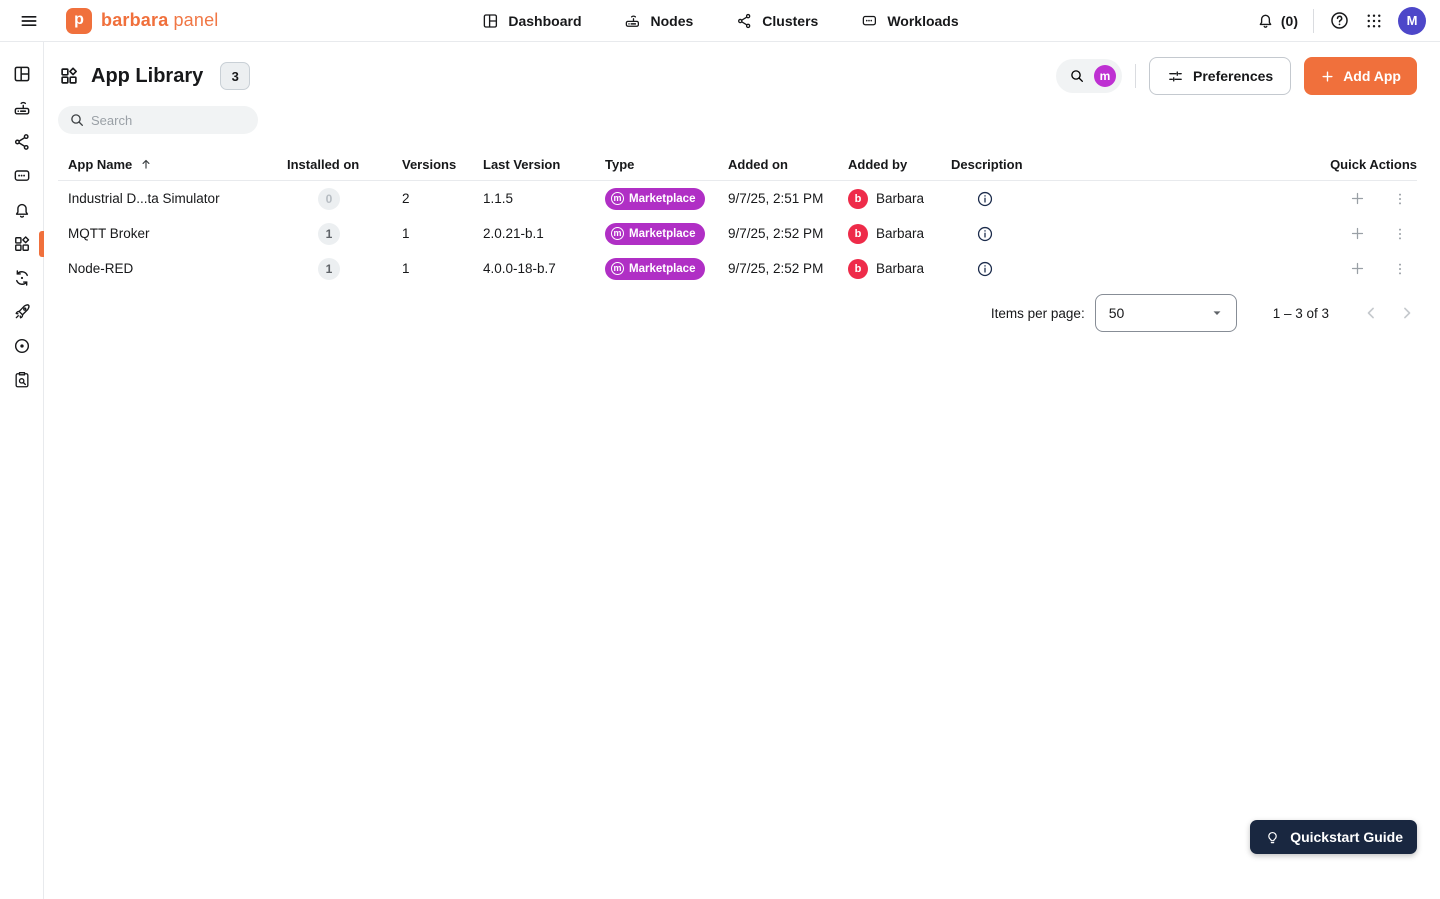  Describe the element at coordinates (519, 268) in the screenshot. I see `cell-last-version: 4.0.0-18-b.7` at that location.